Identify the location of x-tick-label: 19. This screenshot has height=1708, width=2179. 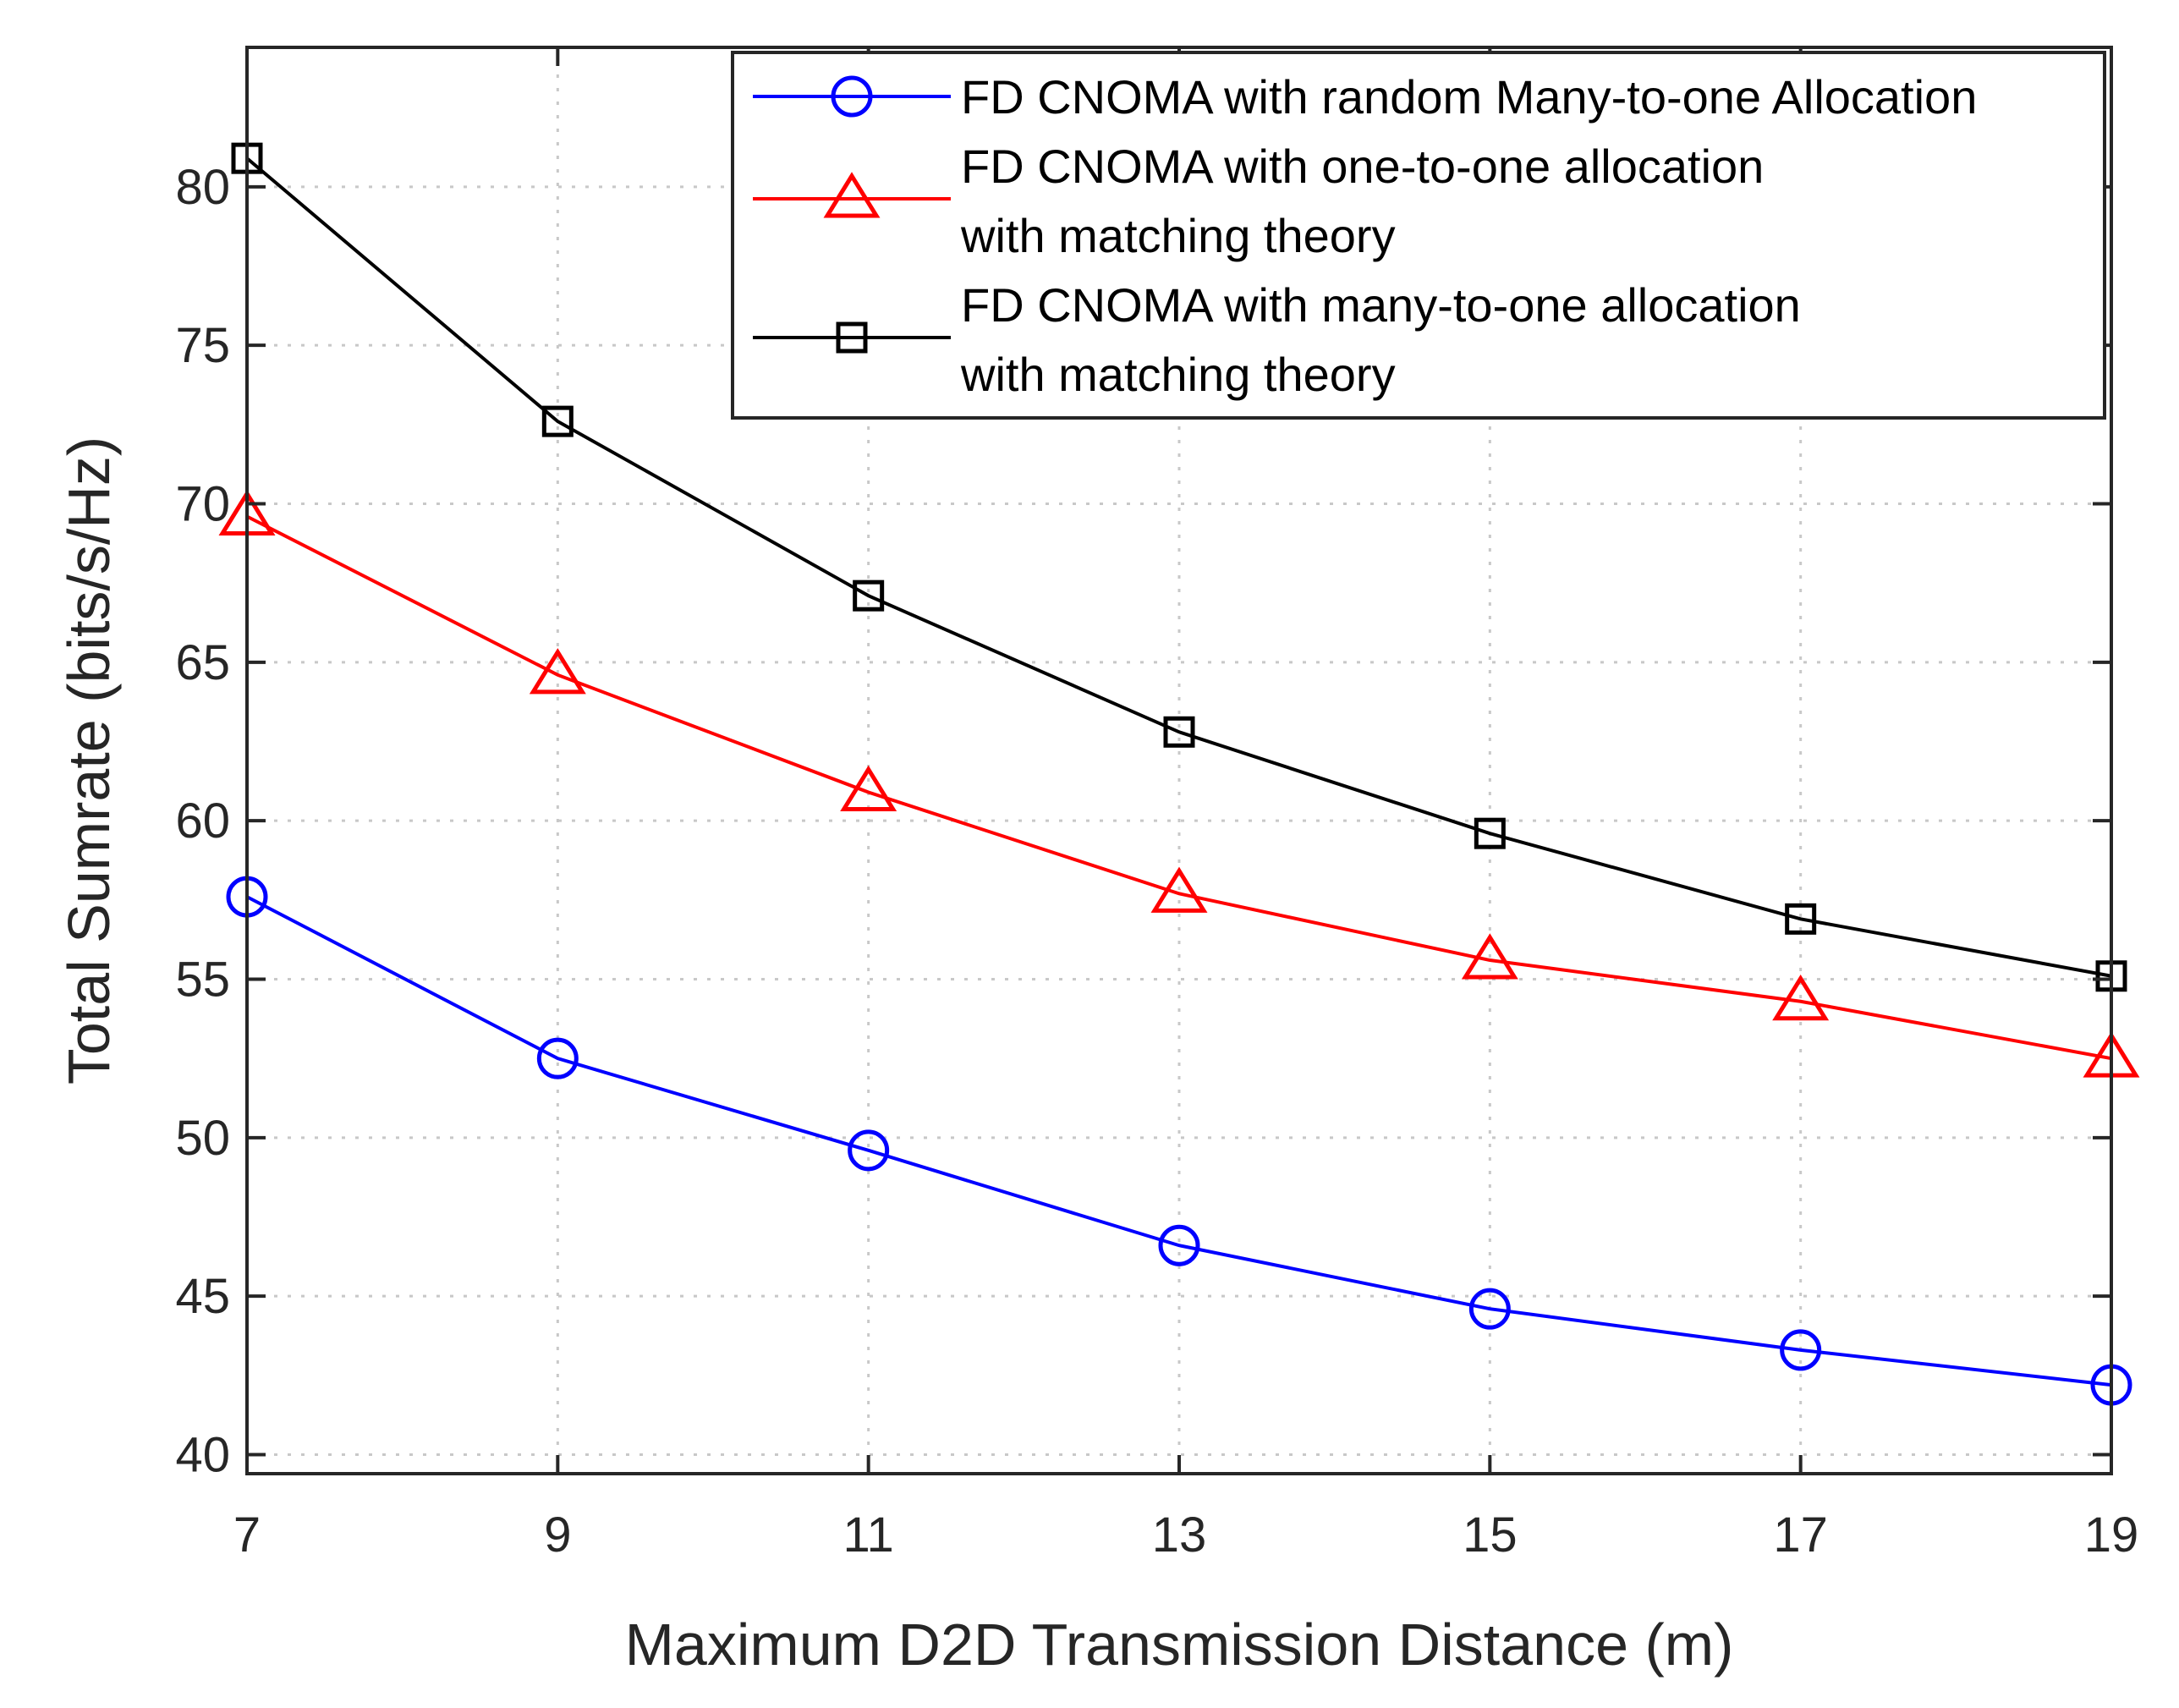
(2111, 1535).